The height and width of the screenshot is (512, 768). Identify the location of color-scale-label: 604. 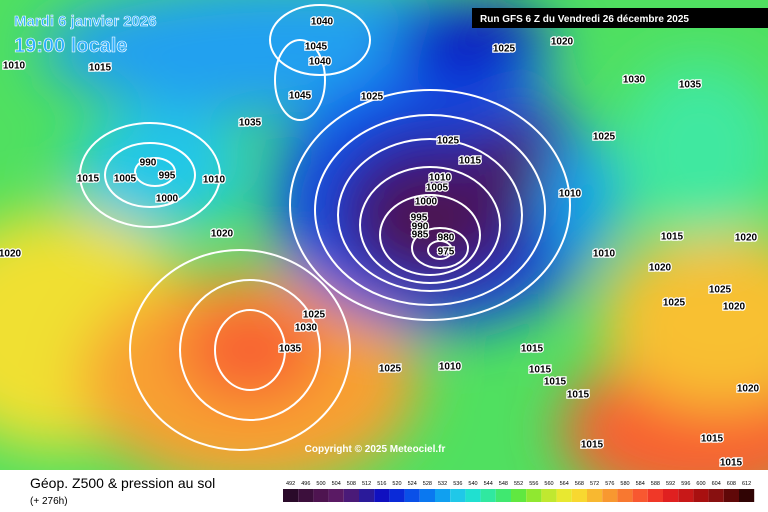
(716, 484).